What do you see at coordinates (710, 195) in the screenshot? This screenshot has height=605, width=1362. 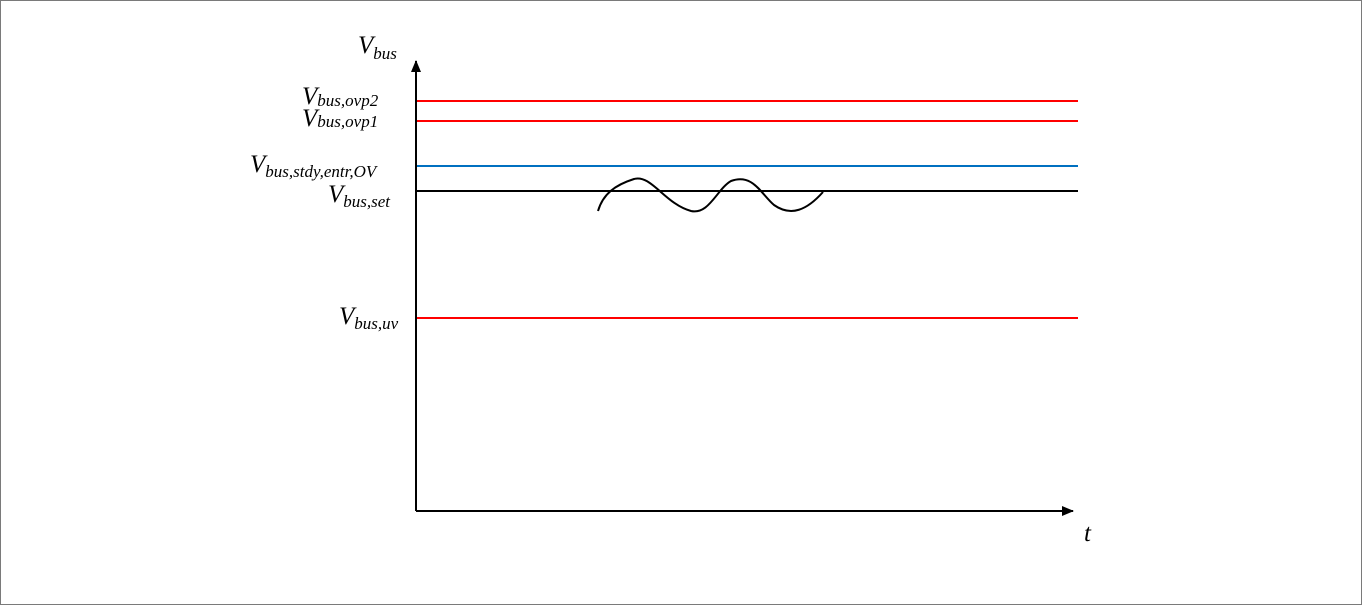 I see `bus-voltage-waveform` at bounding box center [710, 195].